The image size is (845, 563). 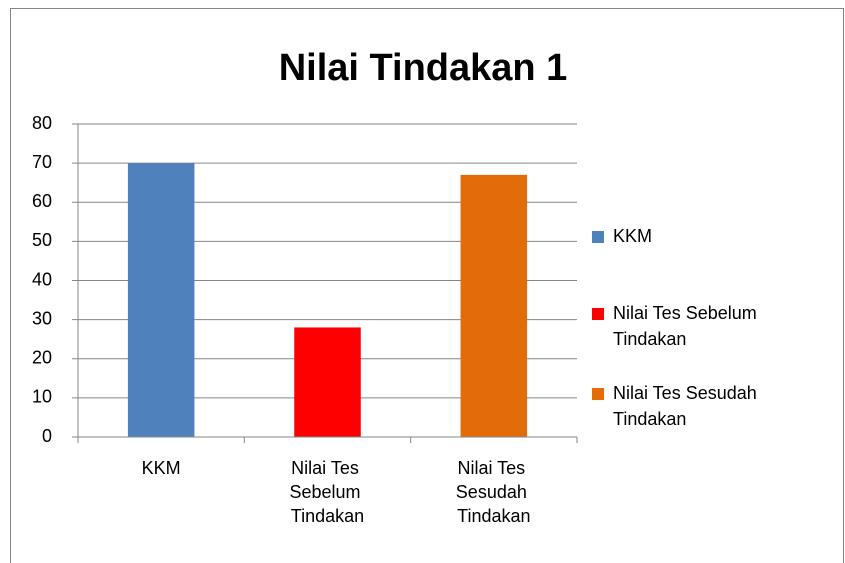 I want to click on y-tick-label: 20, so click(x=42, y=358).